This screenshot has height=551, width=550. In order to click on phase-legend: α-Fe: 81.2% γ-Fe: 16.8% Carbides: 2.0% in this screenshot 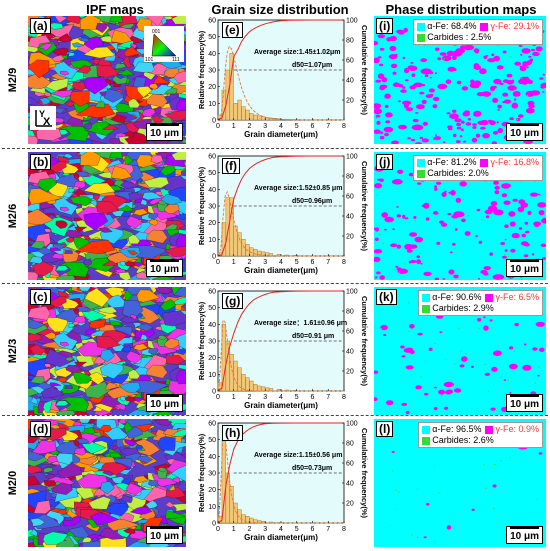, I will do `click(478, 168)`.